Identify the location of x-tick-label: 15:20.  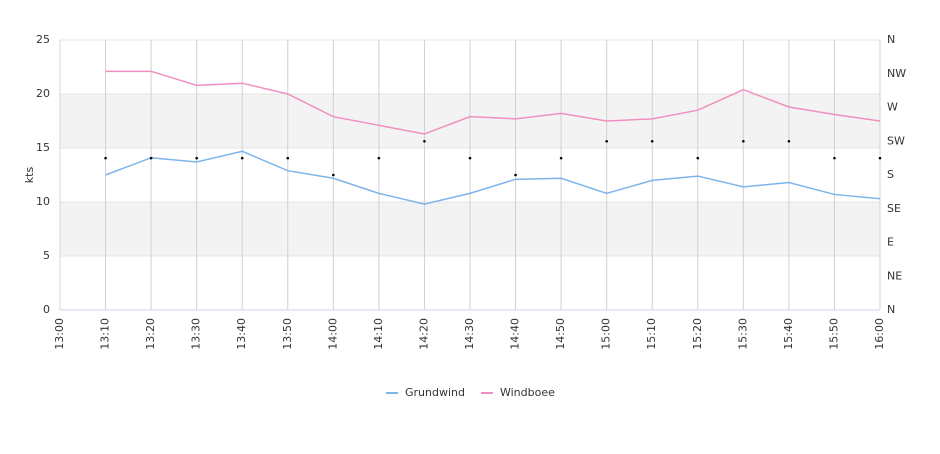
(697, 334).